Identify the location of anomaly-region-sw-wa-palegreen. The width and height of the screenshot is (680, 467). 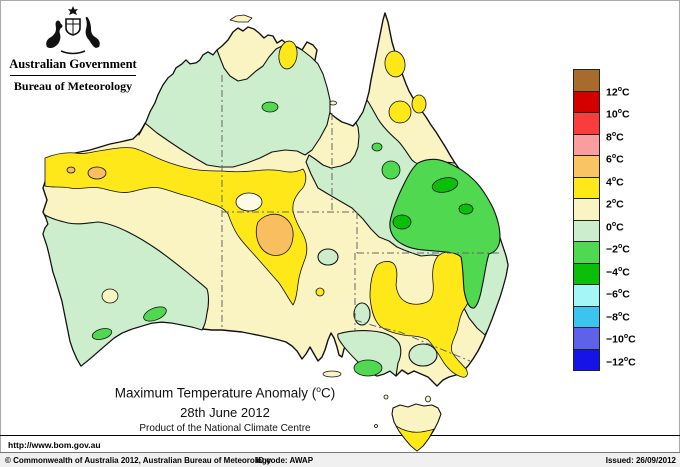
(126, 290).